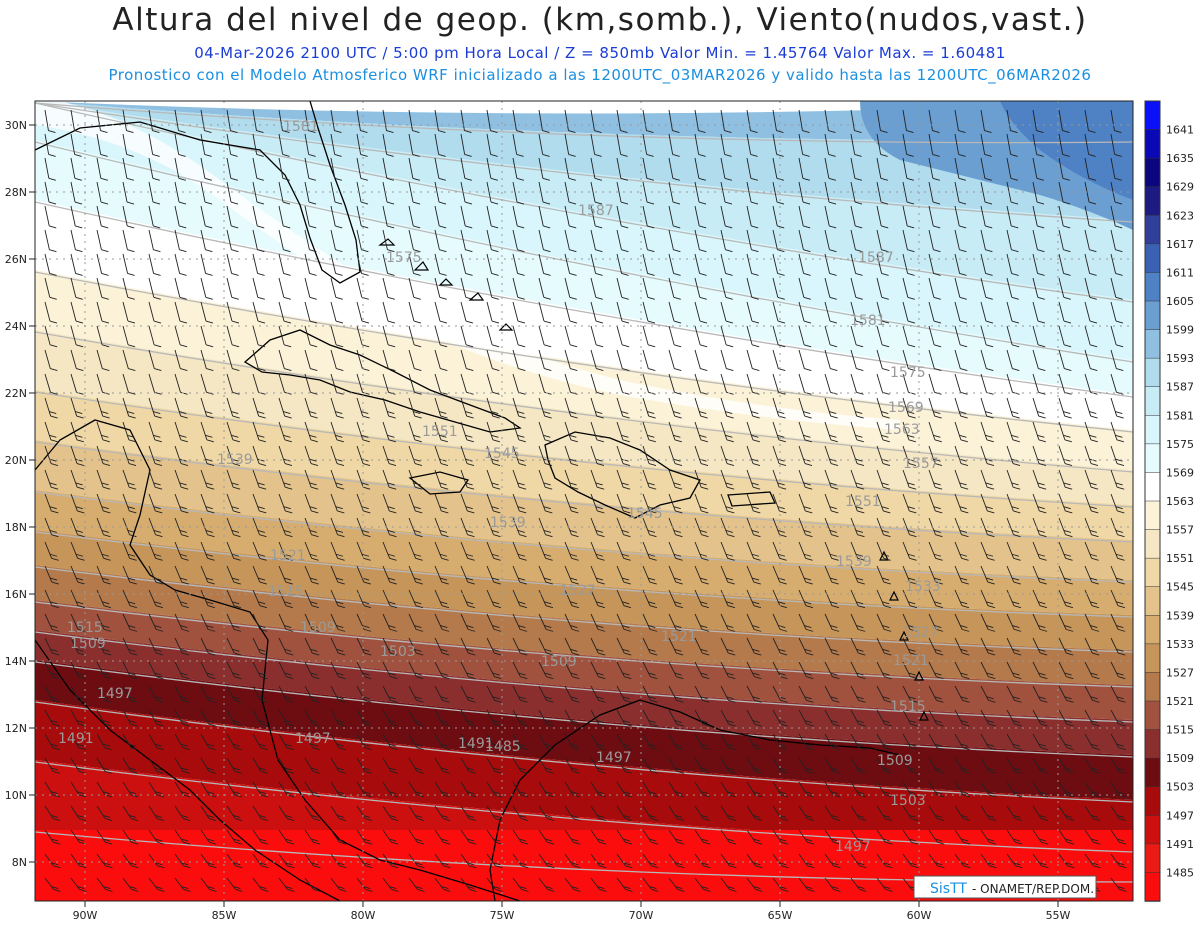 Image resolution: width=1200 pixels, height=927 pixels. What do you see at coordinates (921, 464) in the screenshot?
I see `contour-label: 1557` at bounding box center [921, 464].